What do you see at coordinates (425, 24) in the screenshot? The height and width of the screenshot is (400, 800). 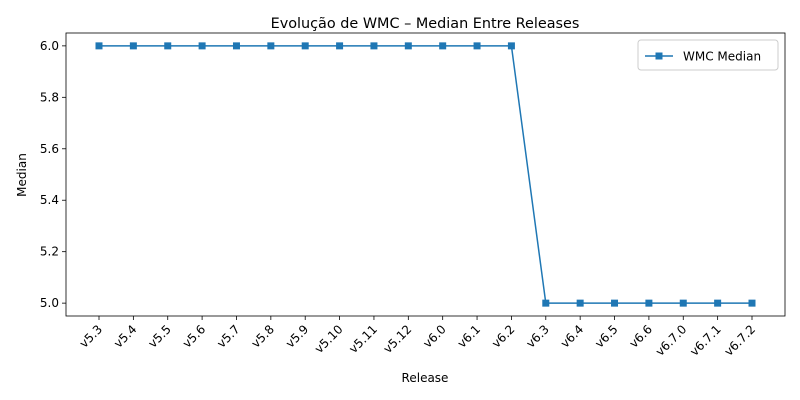 I see `chart-title: Evolução de WMC – Median Entre Releases` at bounding box center [425, 24].